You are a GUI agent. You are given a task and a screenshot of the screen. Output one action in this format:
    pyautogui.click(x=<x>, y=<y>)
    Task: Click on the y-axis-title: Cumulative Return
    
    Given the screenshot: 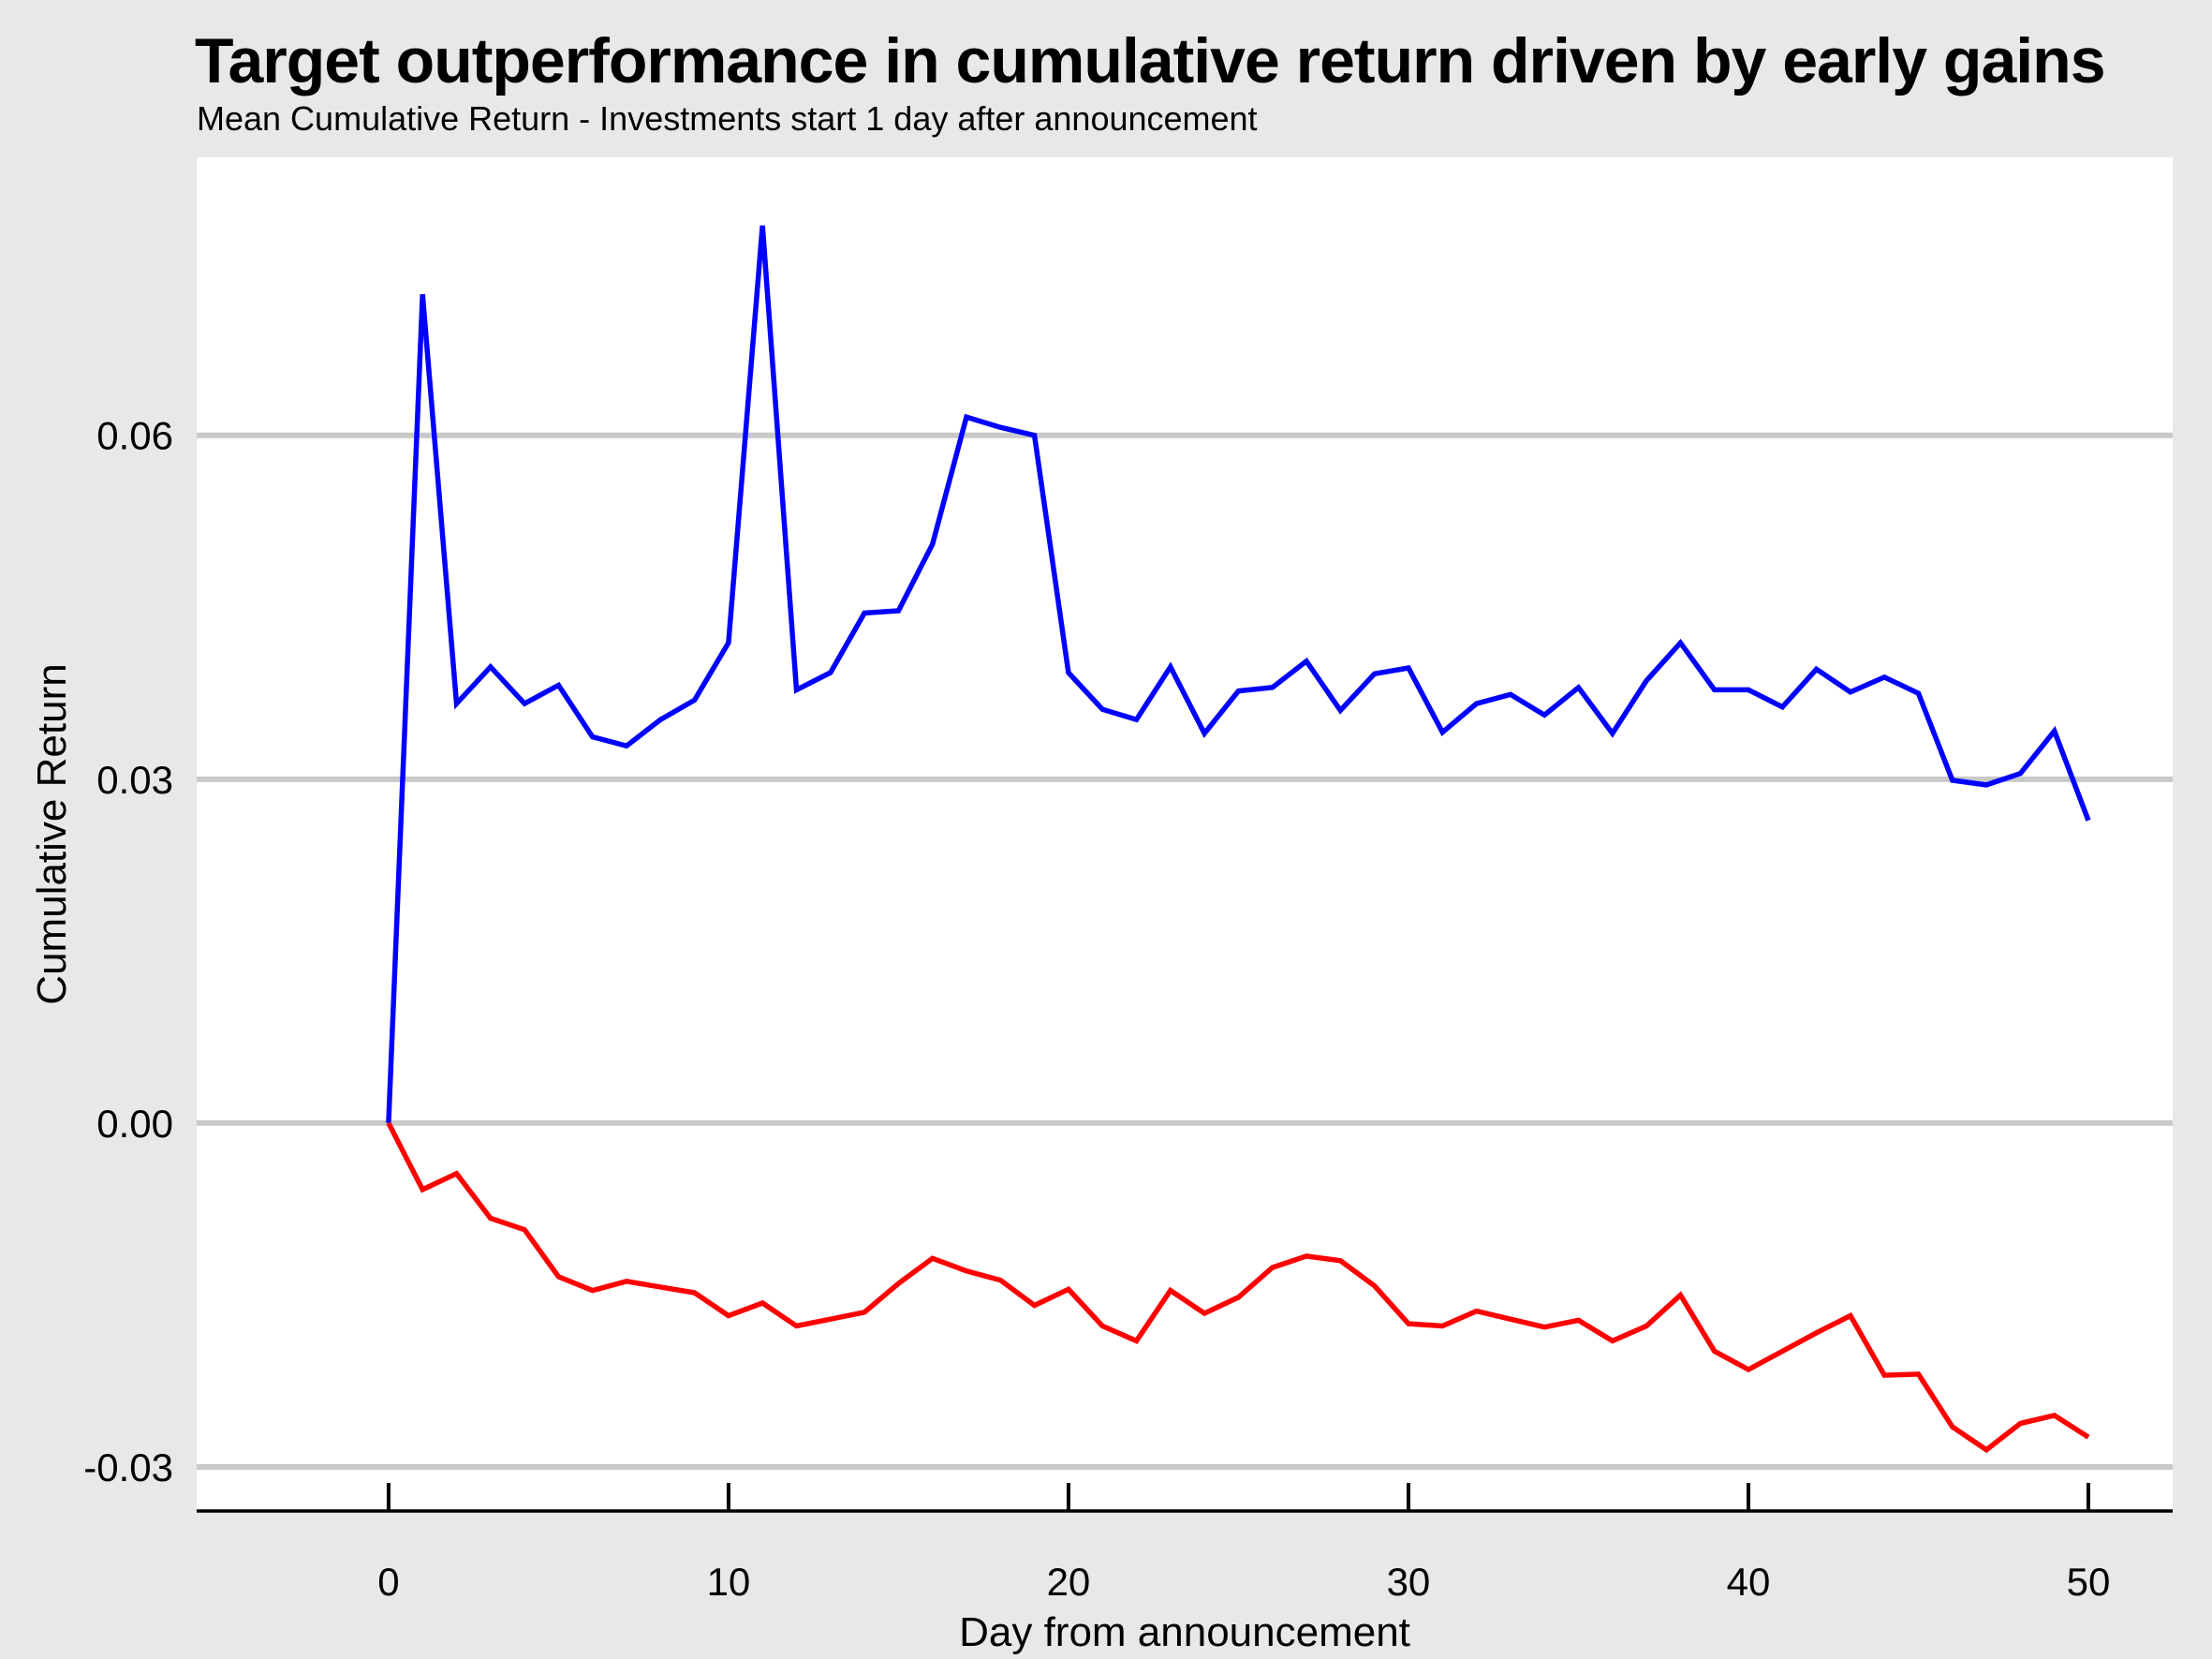 What is the action you would take?
    pyautogui.click(x=52, y=834)
    